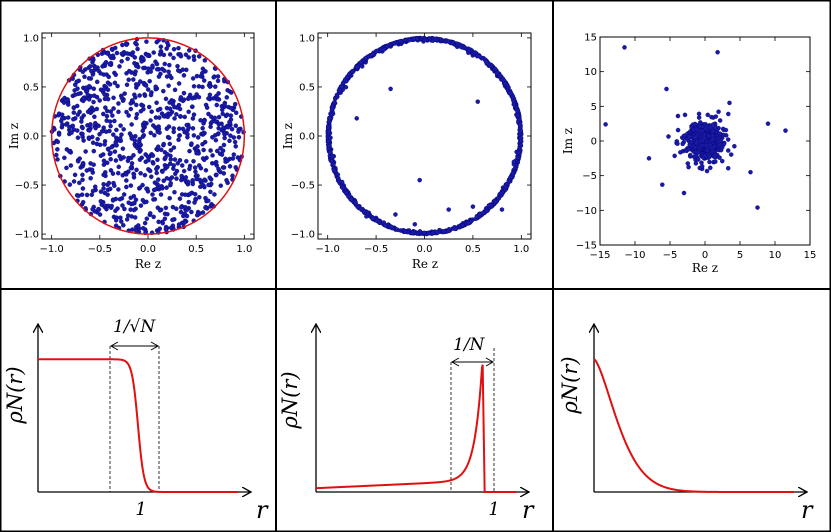 This screenshot has width=831, height=532. What do you see at coordinates (807, 510) in the screenshot?
I see `x-axis-label: r` at bounding box center [807, 510].